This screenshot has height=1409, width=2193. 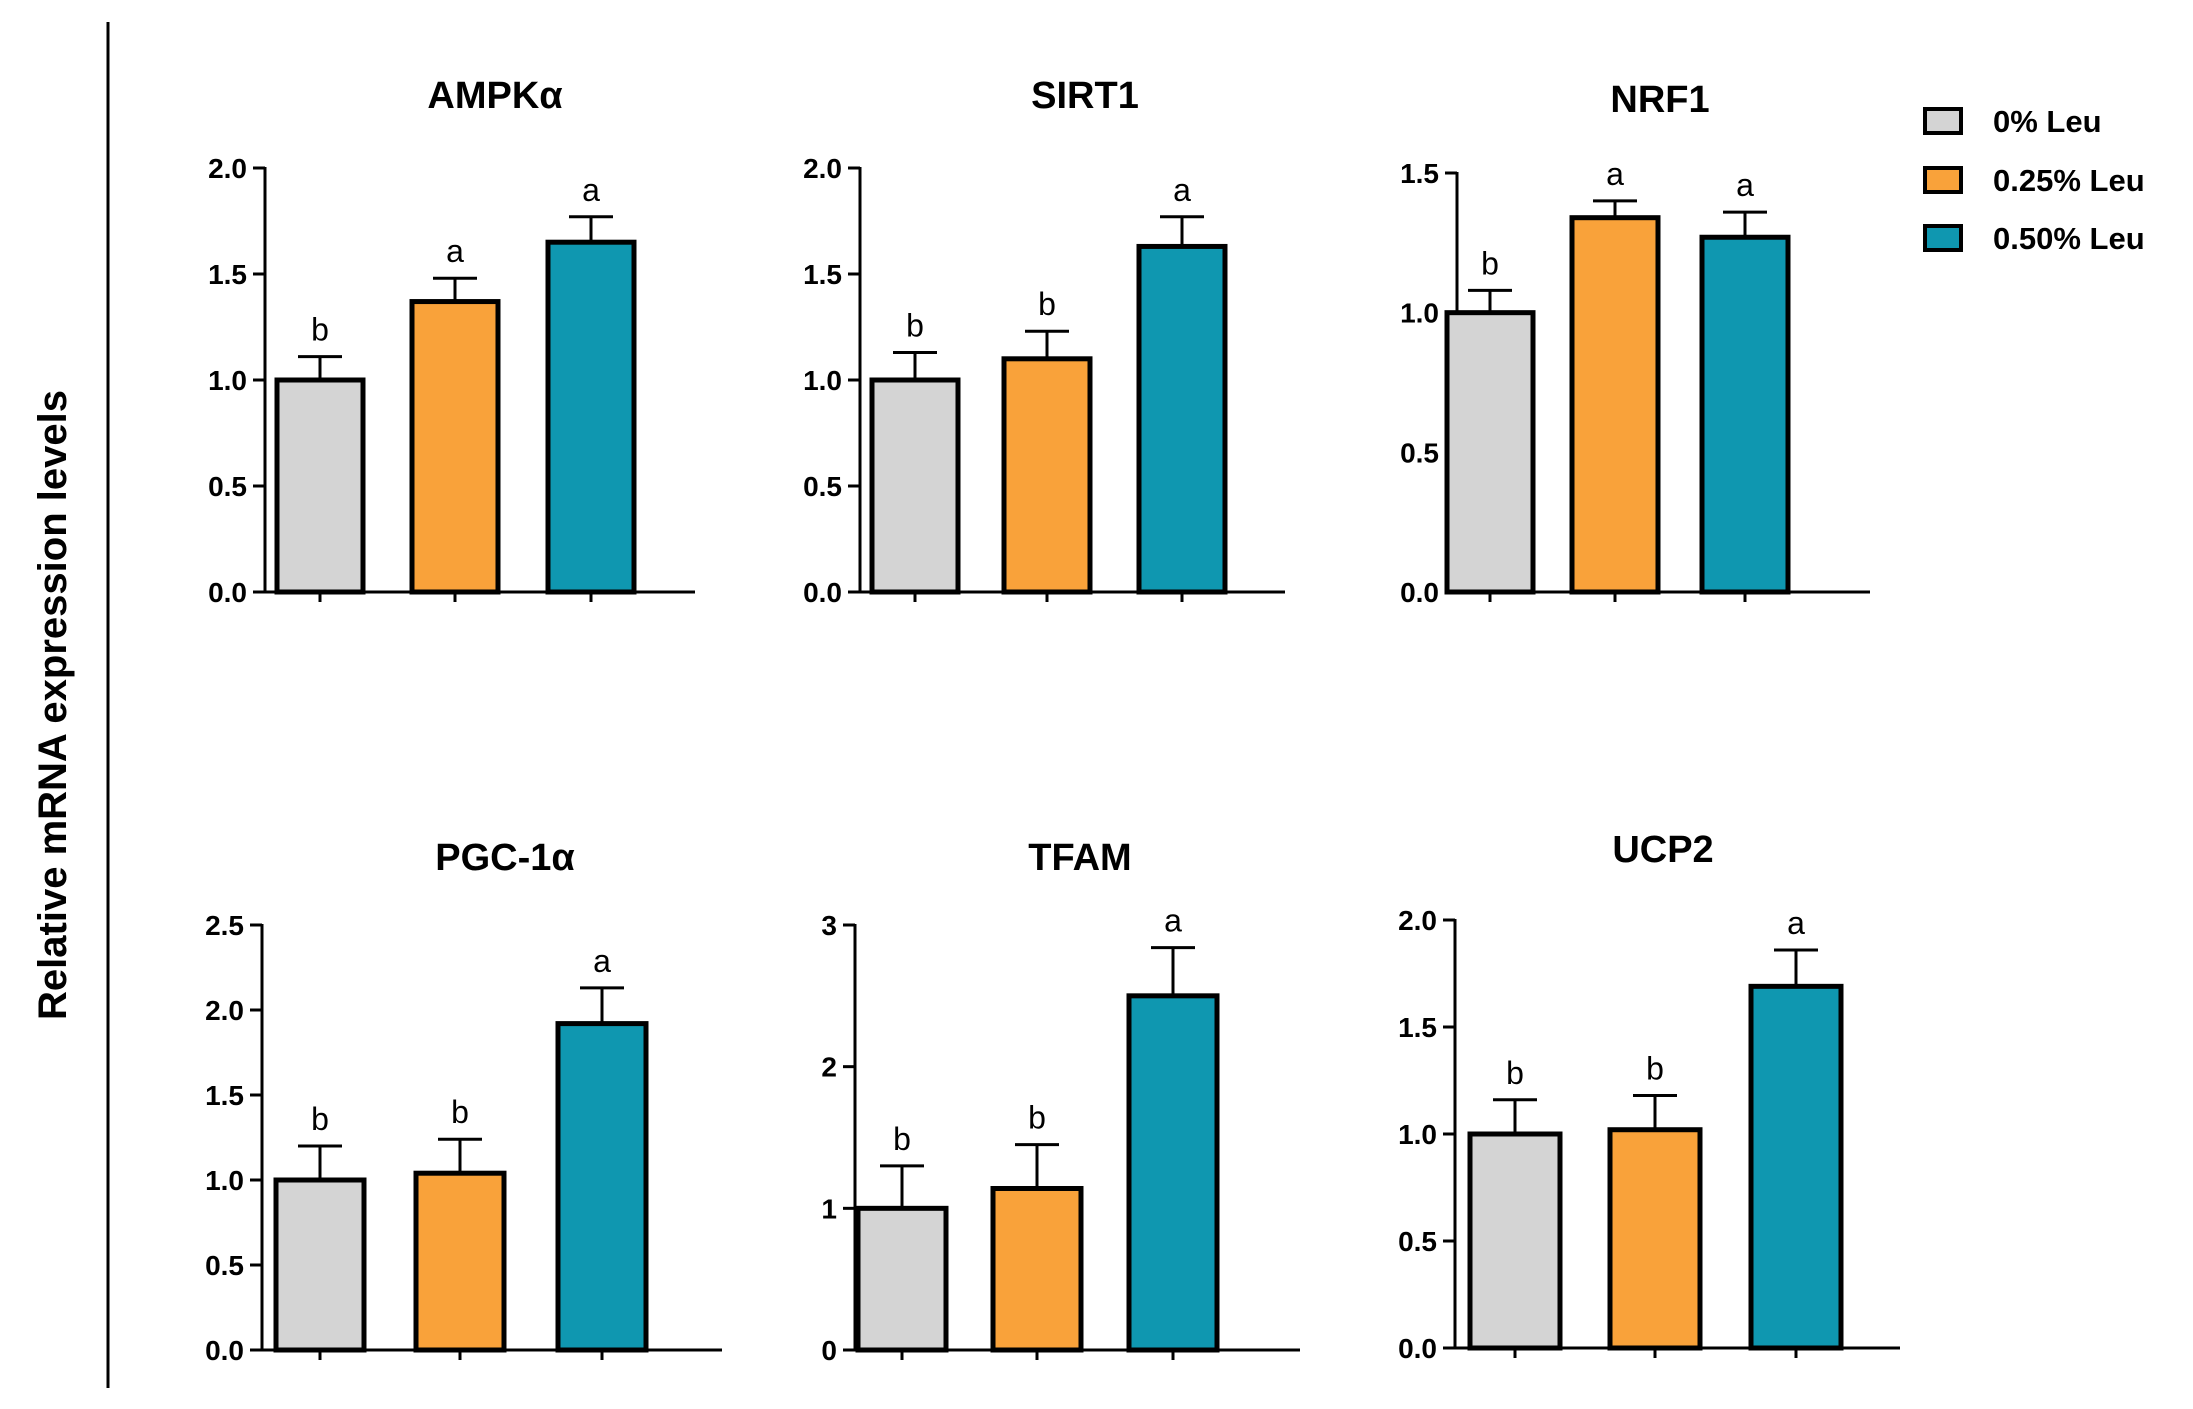 What do you see at coordinates (829, 925) in the screenshot?
I see `y-tick-label: 3` at bounding box center [829, 925].